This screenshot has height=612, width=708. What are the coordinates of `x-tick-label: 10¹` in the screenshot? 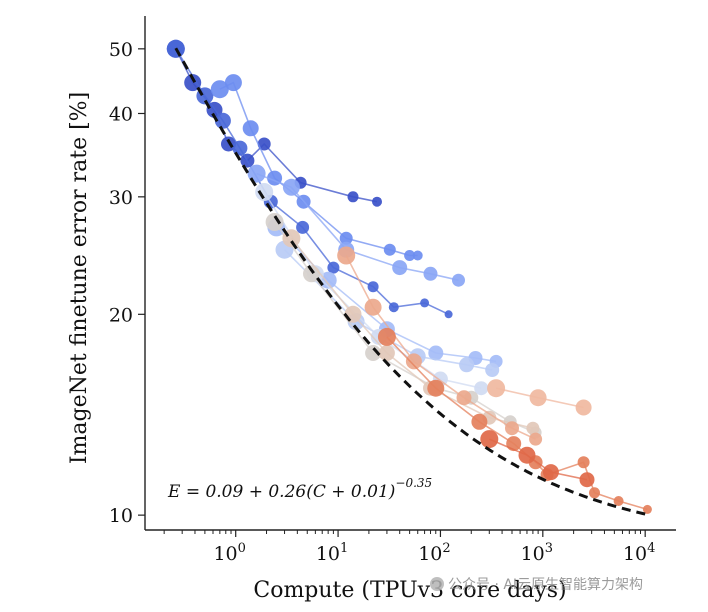 It's located at (332, 553).